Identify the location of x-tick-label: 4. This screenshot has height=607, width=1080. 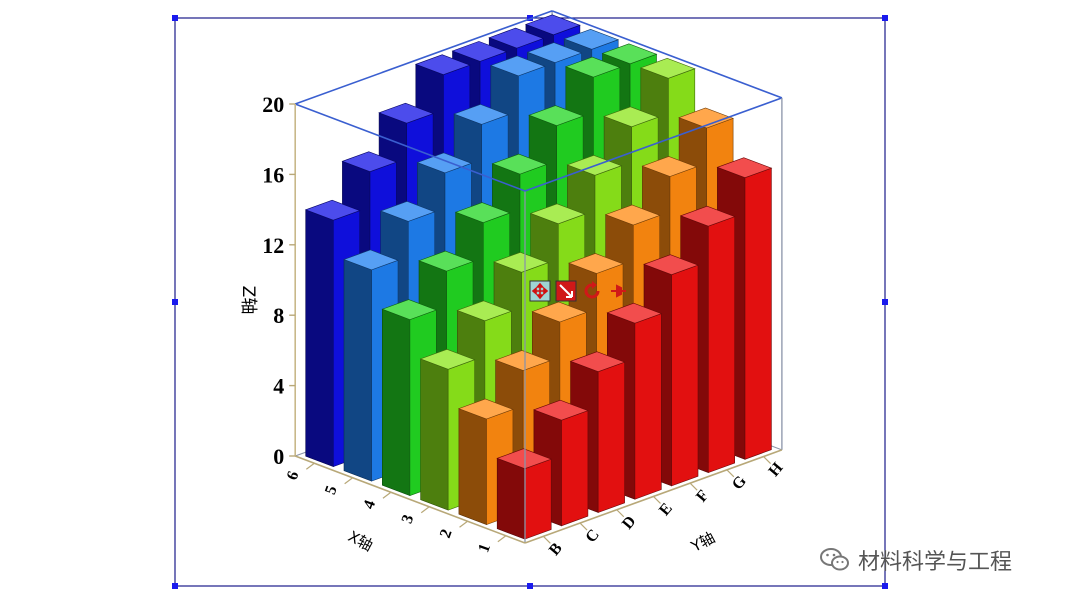
(369, 504).